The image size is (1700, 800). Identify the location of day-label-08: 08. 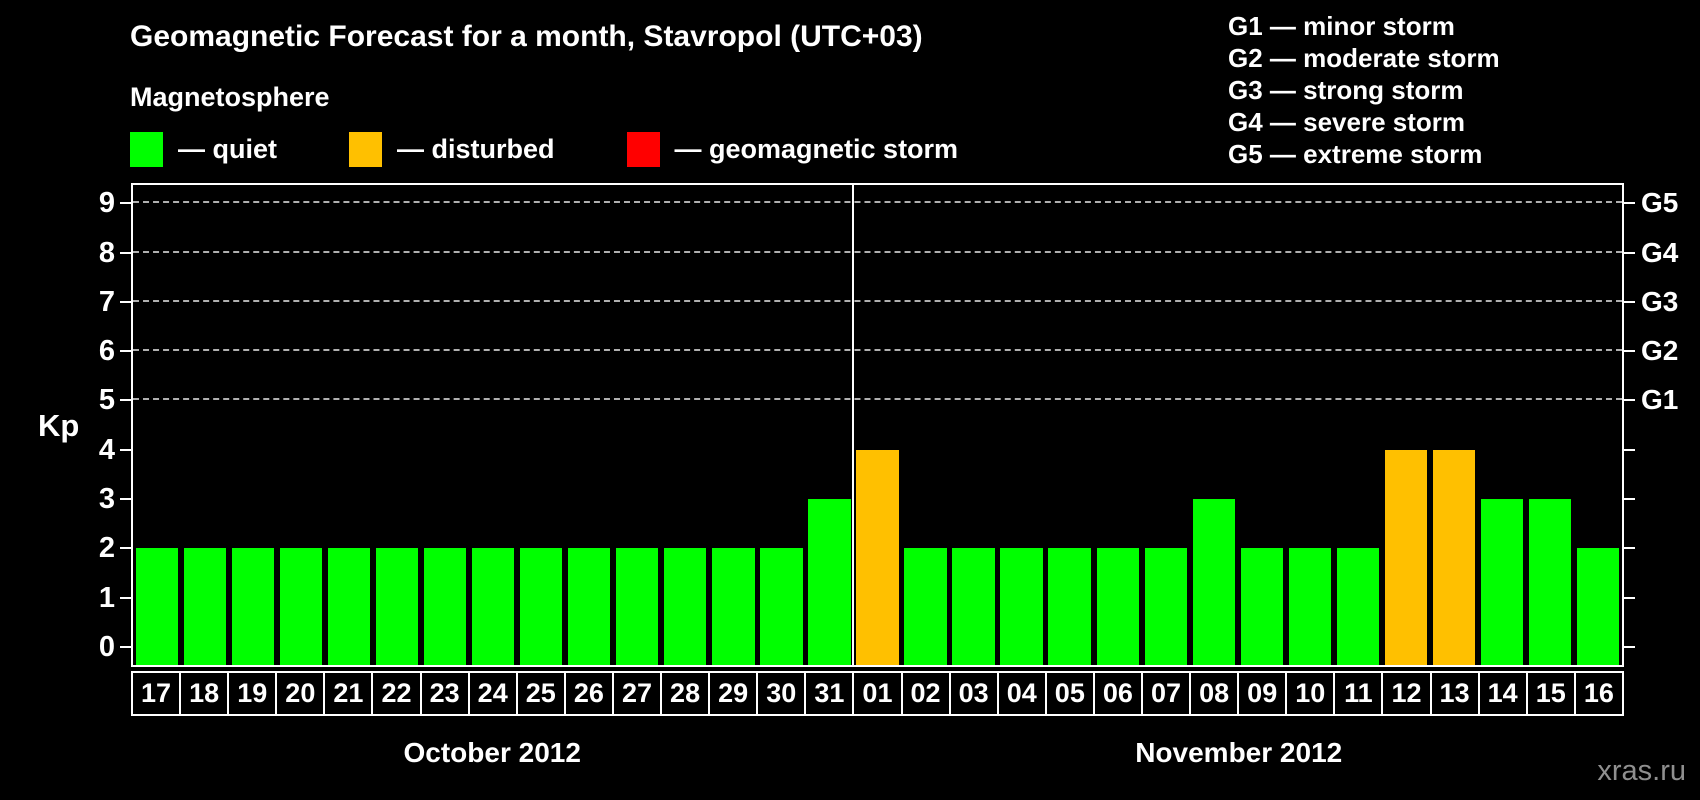
(1215, 693).